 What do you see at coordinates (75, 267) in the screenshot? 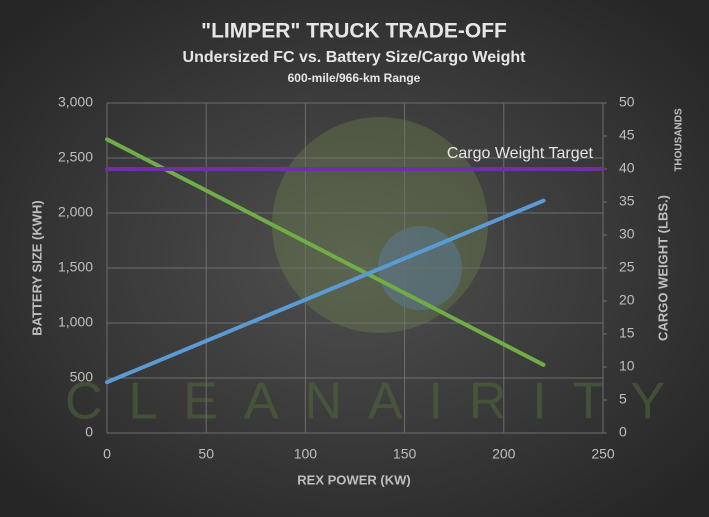
I see `y-tick-label: 1,500` at bounding box center [75, 267].